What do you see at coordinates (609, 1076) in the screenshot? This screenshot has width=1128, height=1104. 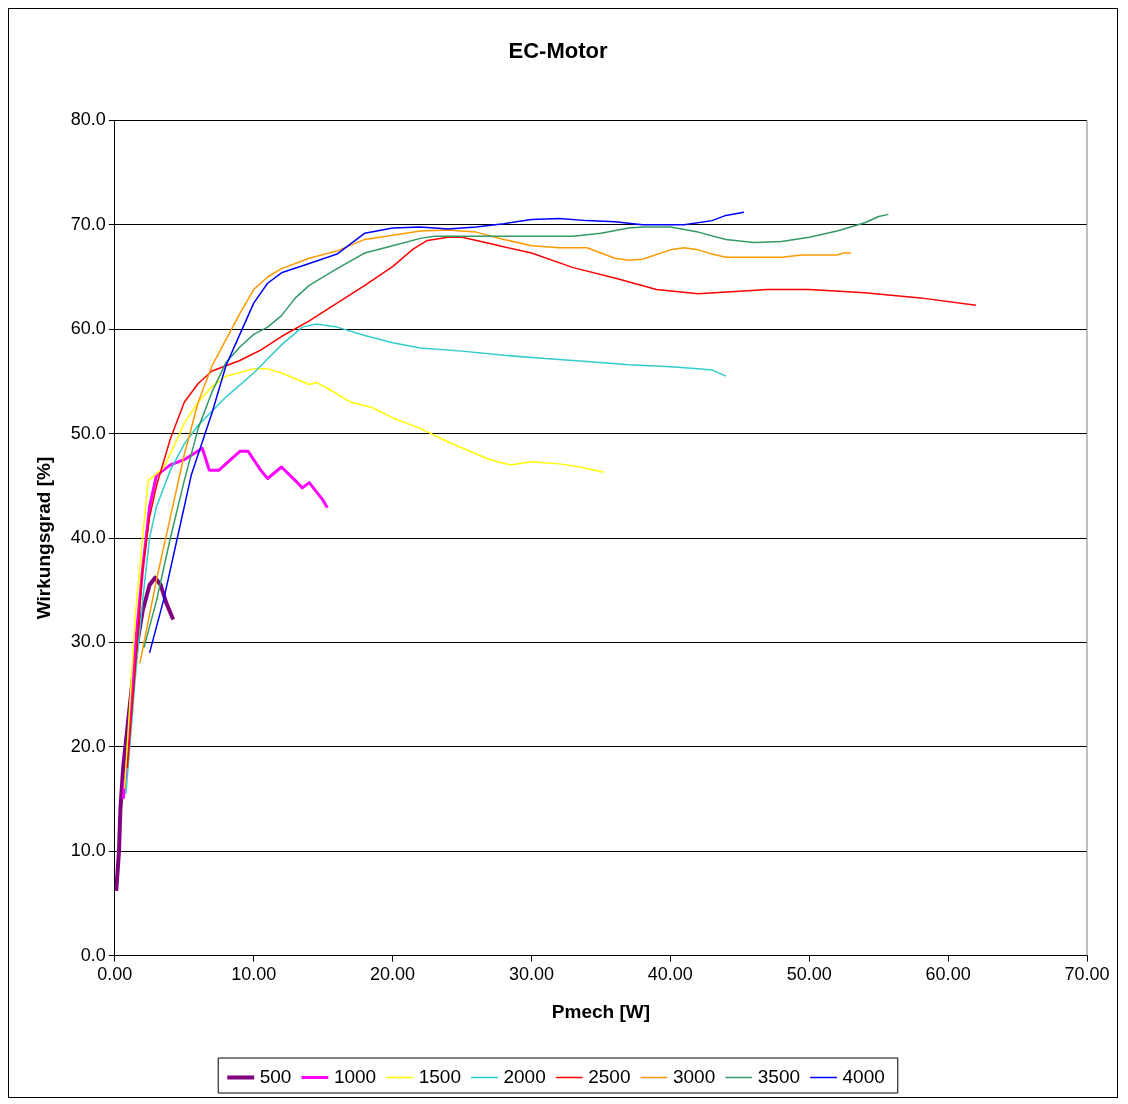 I see `legend-label: 2500` at bounding box center [609, 1076].